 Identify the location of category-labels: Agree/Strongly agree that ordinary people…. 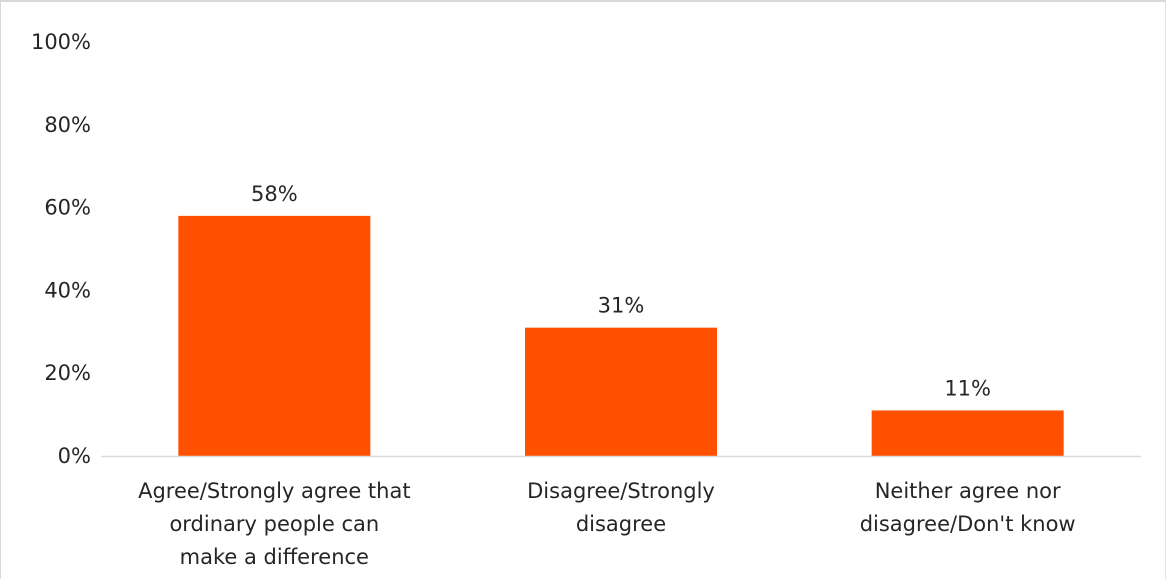
(607, 524).